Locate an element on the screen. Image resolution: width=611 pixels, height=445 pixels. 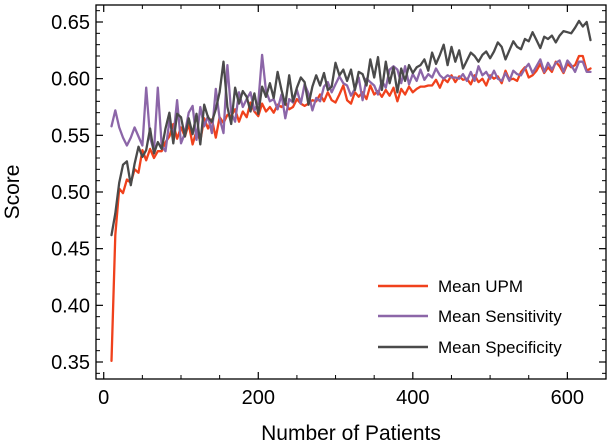
y-tick-label: 0.35 is located at coordinates (70, 363).